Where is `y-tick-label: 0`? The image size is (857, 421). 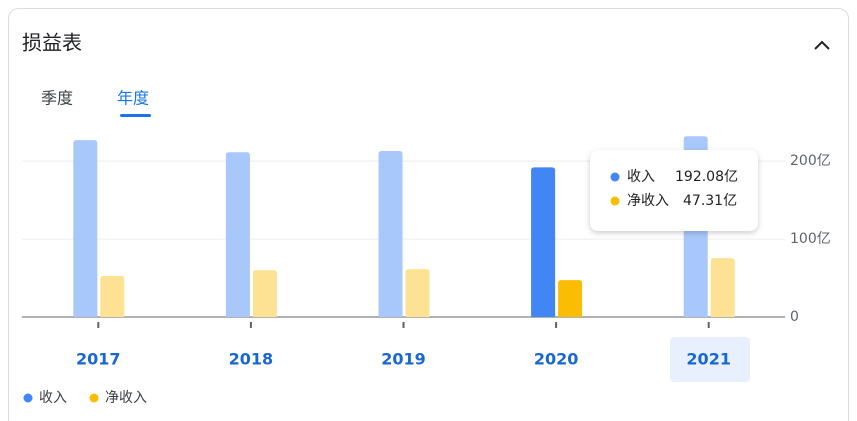
y-tick-label: 0 is located at coordinates (794, 317).